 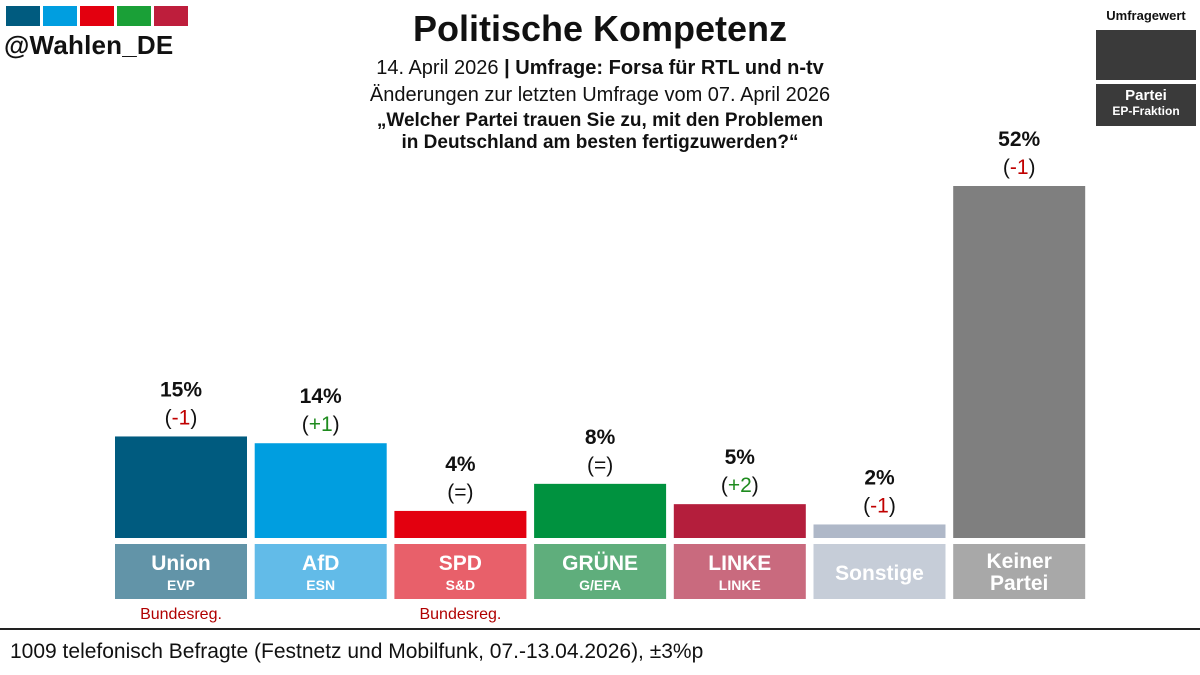 What do you see at coordinates (1019, 167) in the screenshot?
I see `change-label-6: (-1)` at bounding box center [1019, 167].